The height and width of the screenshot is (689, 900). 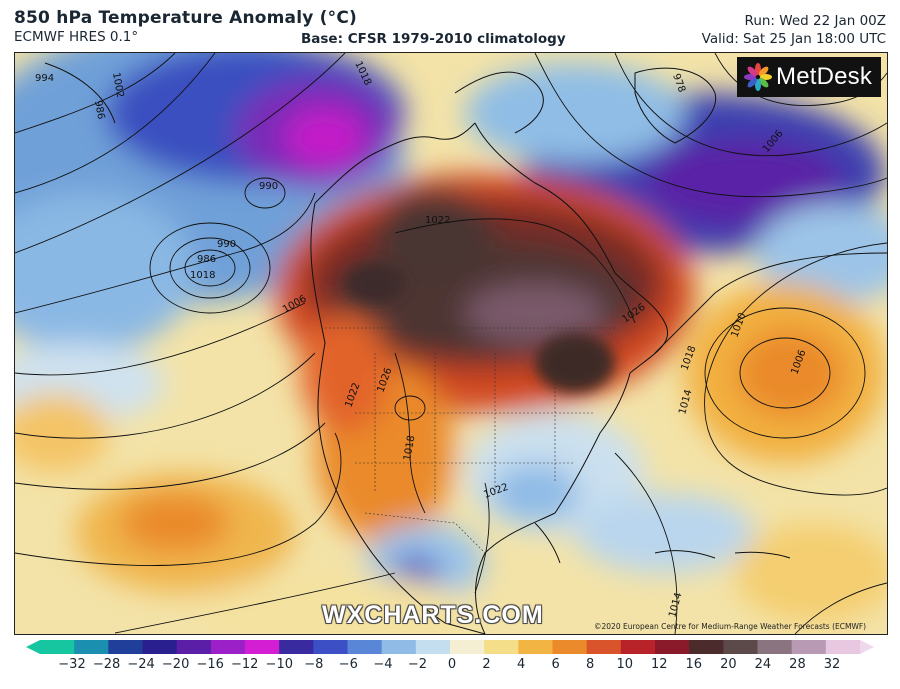 I want to click on colorbar-tick-label: 2, so click(x=486, y=664).